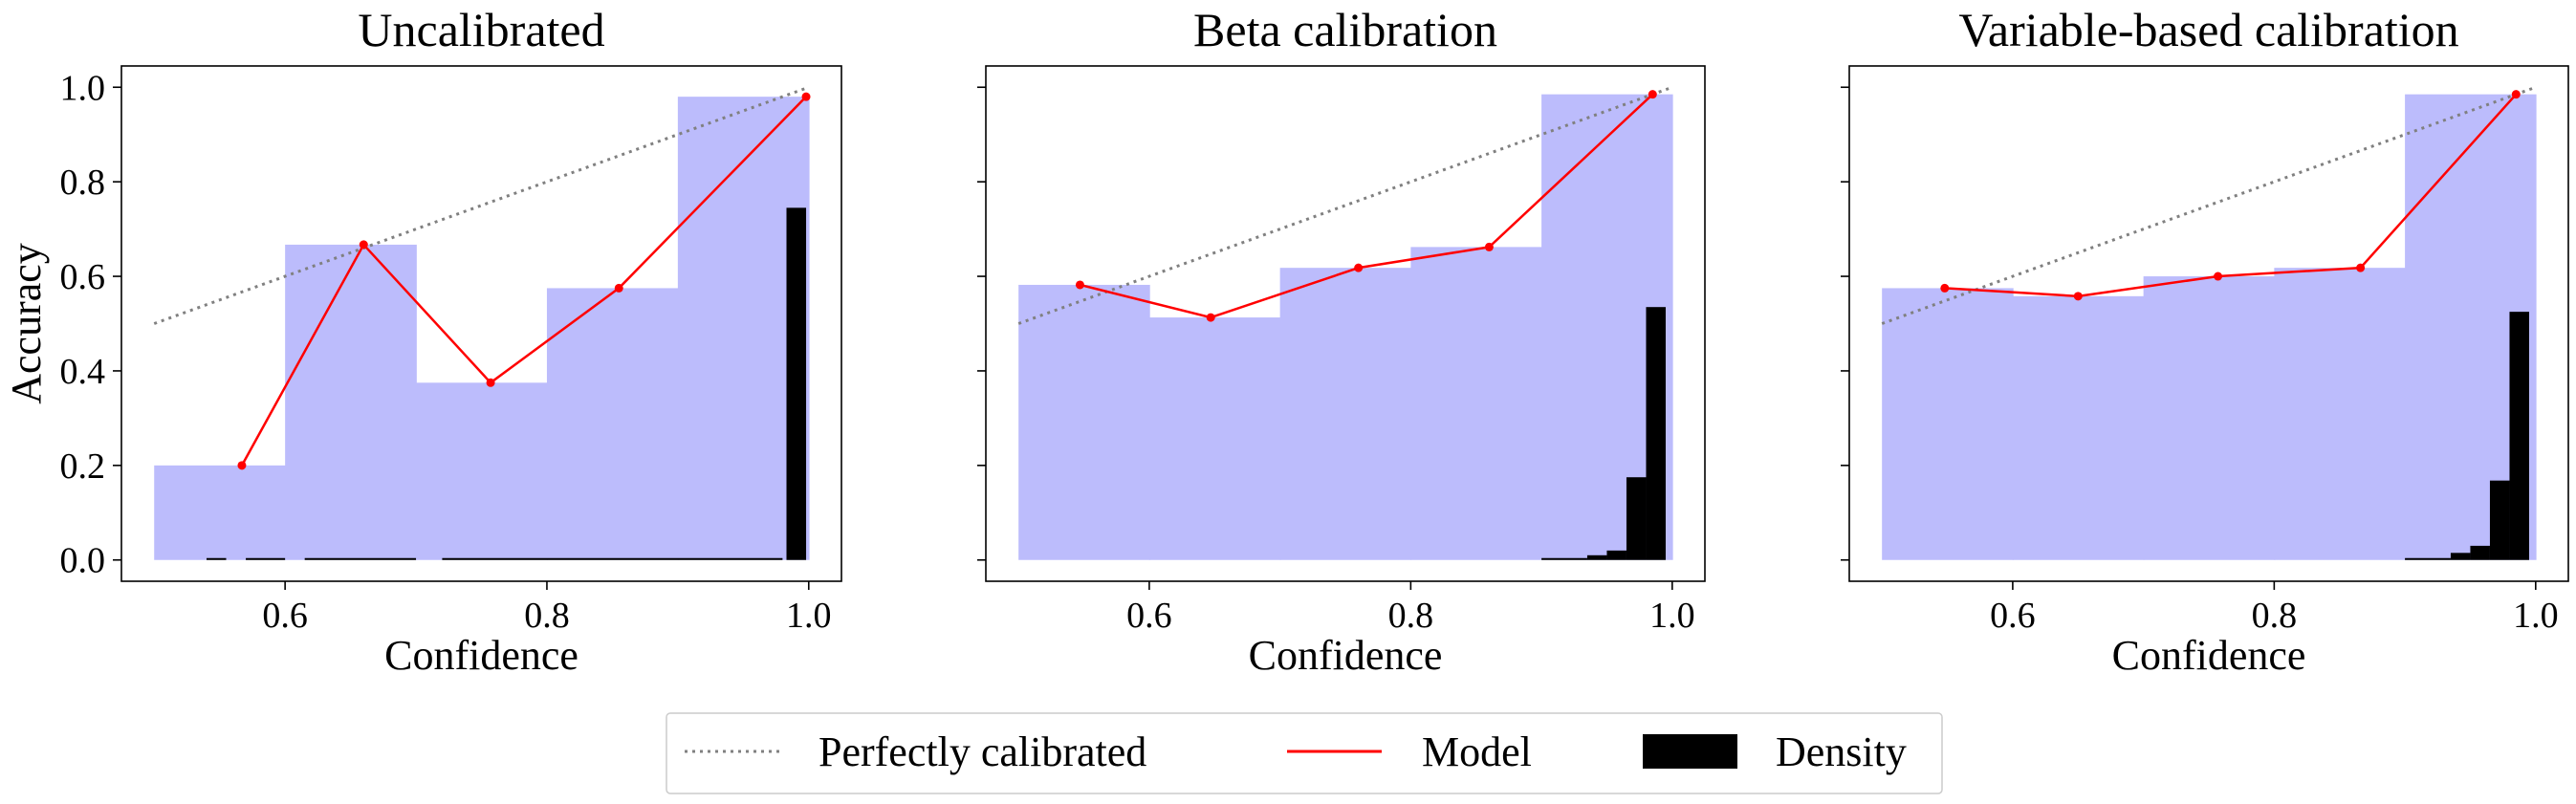 This screenshot has width=2576, height=804. I want to click on y-tick-label: 0.6, so click(83, 277).